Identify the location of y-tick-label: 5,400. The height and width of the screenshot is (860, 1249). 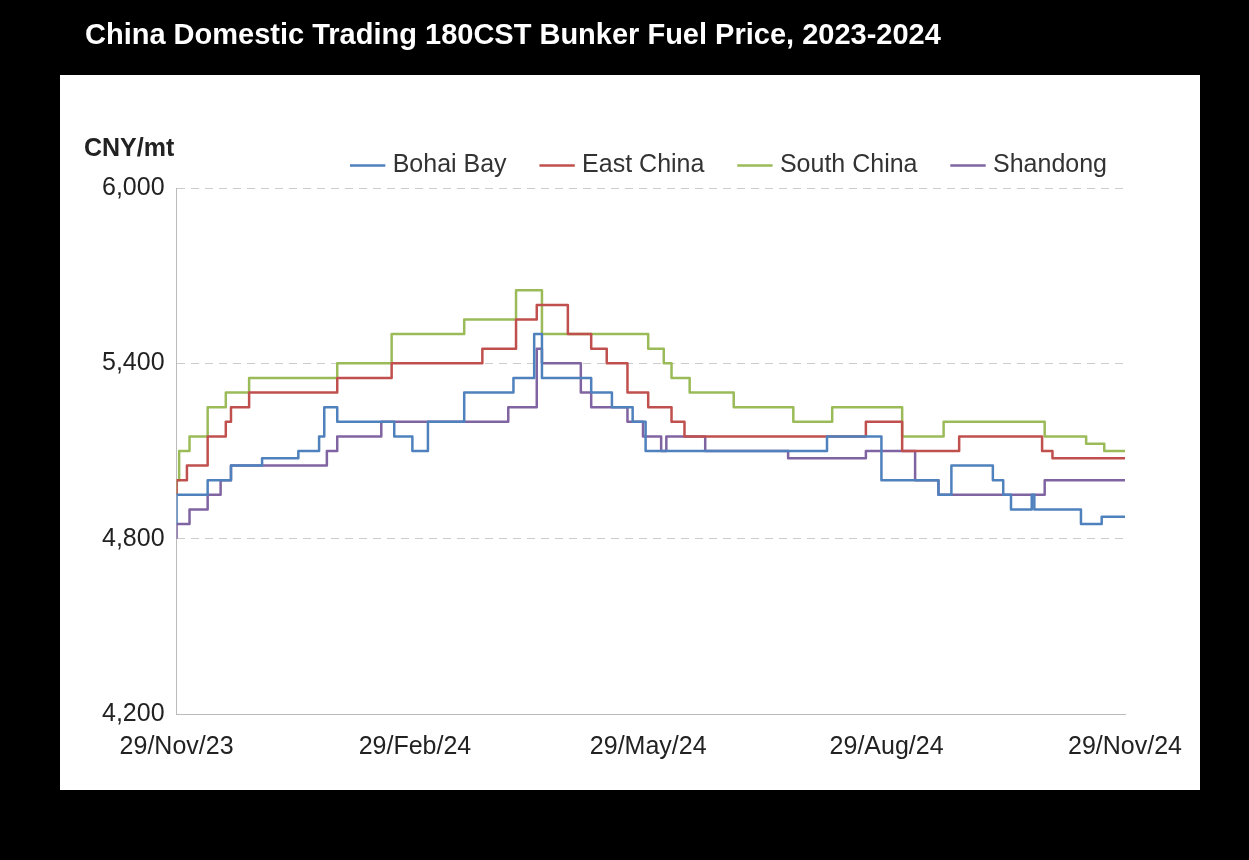
(133, 361).